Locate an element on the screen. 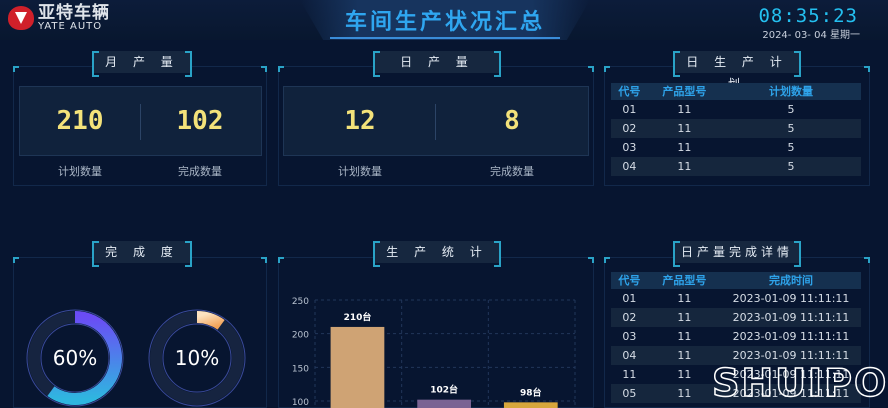 The height and width of the screenshot is (408, 888). date: 2024- 03- 04 星期一 is located at coordinates (811, 35).